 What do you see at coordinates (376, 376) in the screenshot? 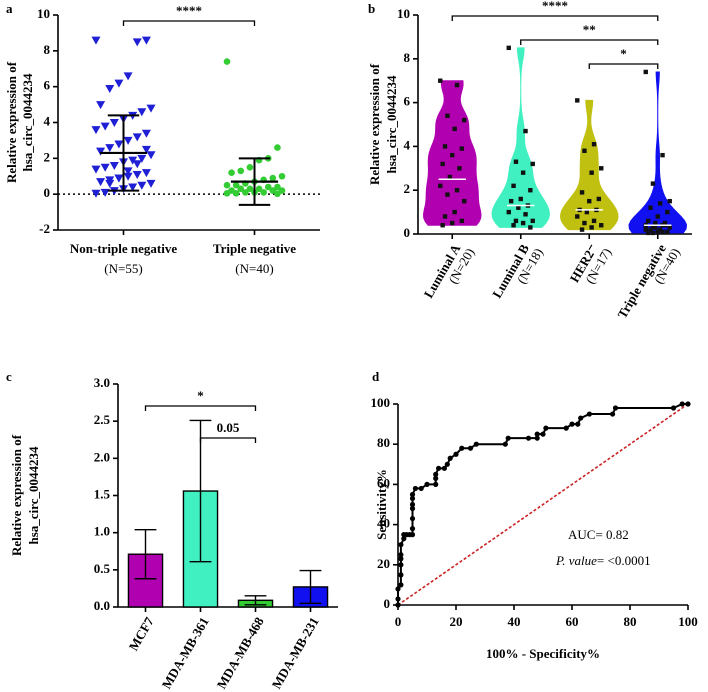
I see `panel-letter: d` at bounding box center [376, 376].